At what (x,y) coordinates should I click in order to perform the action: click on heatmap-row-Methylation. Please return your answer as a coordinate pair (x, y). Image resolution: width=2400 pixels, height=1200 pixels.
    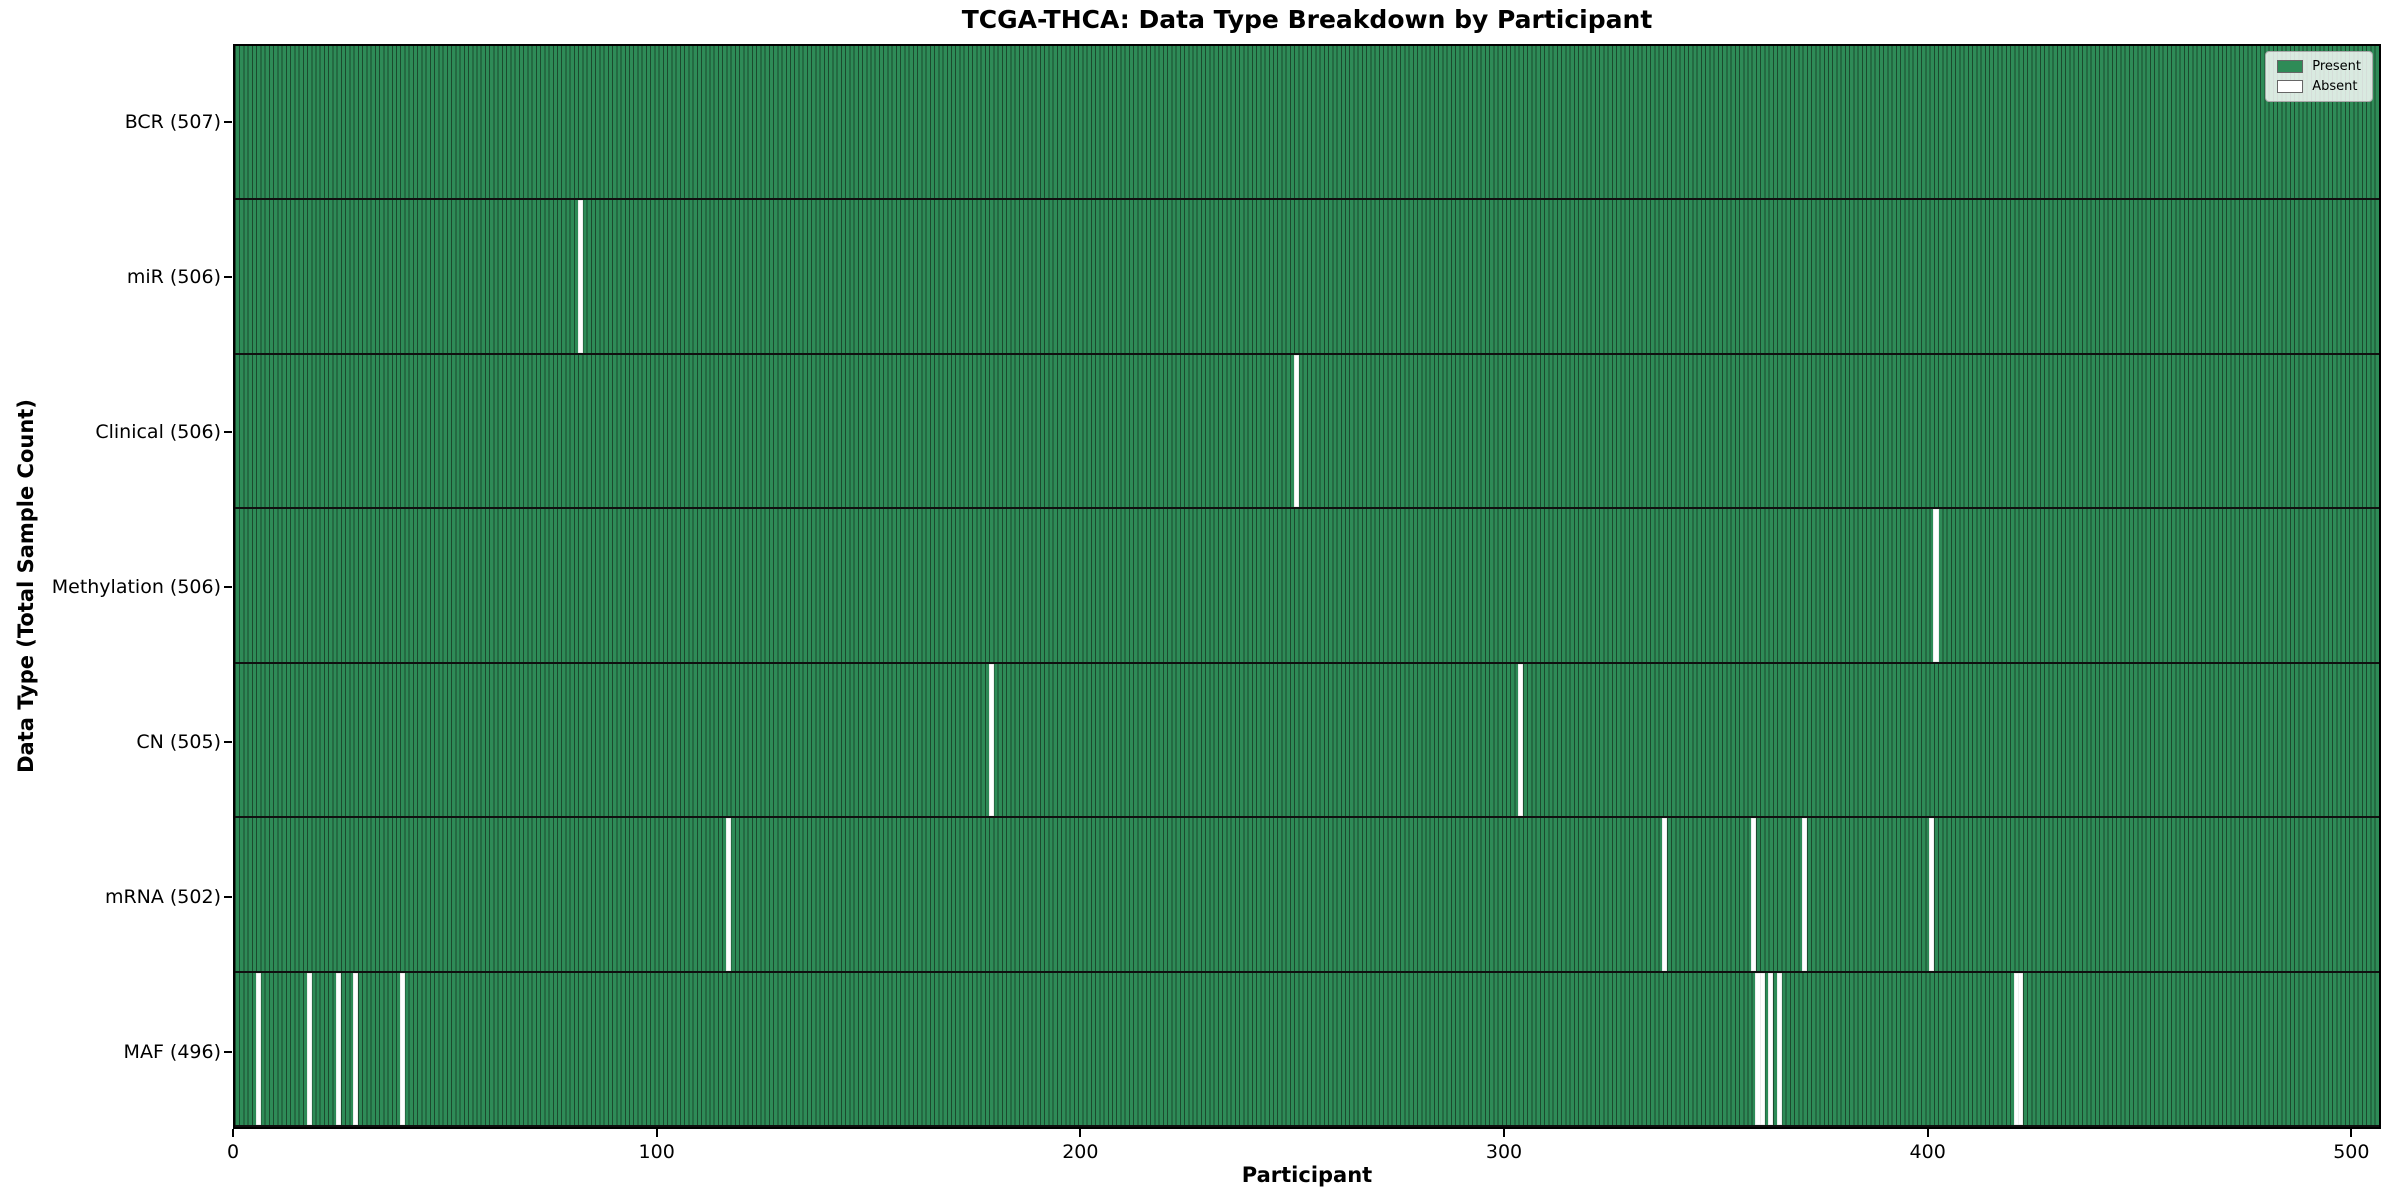
    Looking at the image, I should click on (1307, 586).